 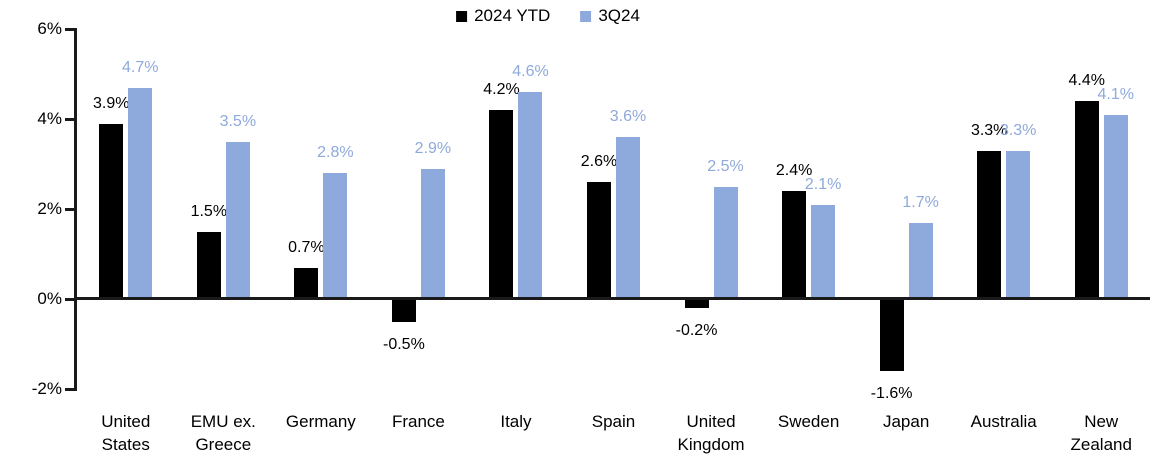 I want to click on category-label: EMU ex. Greece, so click(x=223, y=433).